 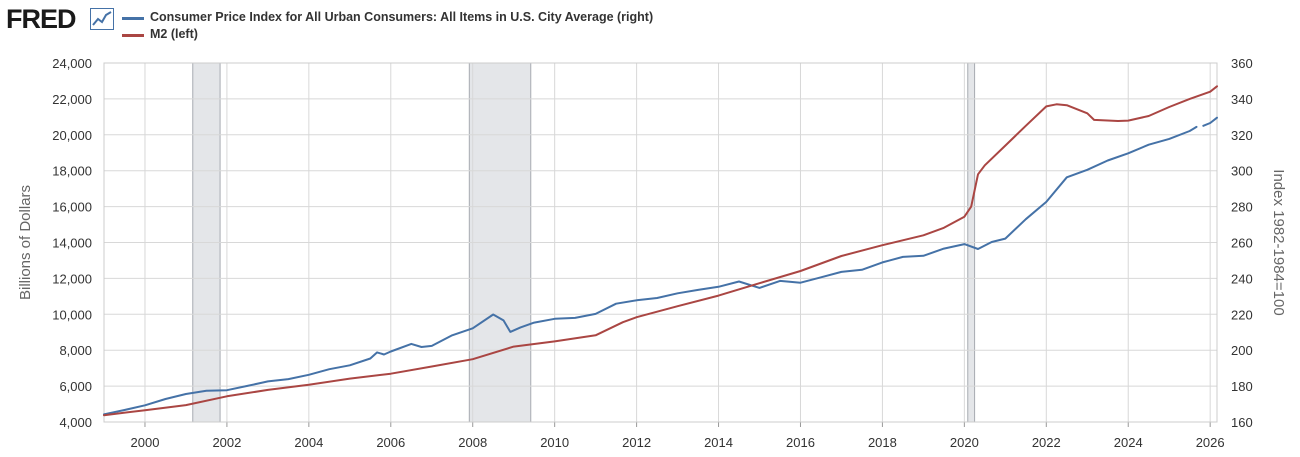 I want to click on y-left-axis-title: Billions of Dollars, so click(x=25, y=242).